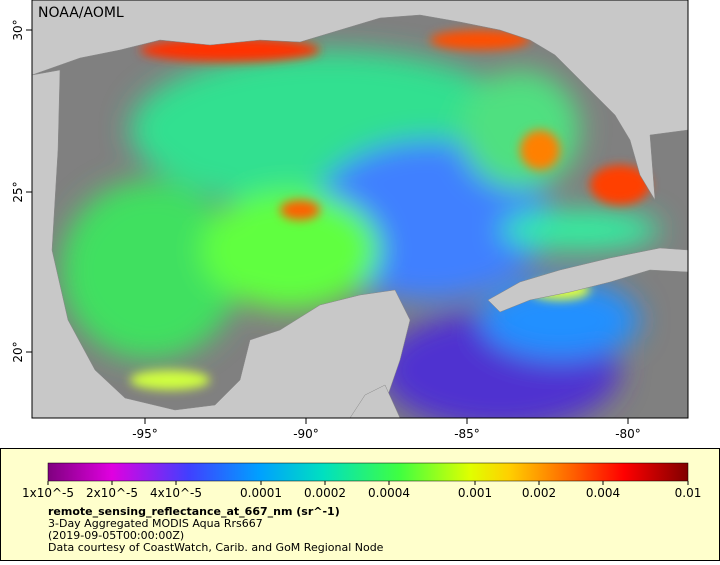  I want to click on colorbar-label: 0.0004, so click(389, 493).